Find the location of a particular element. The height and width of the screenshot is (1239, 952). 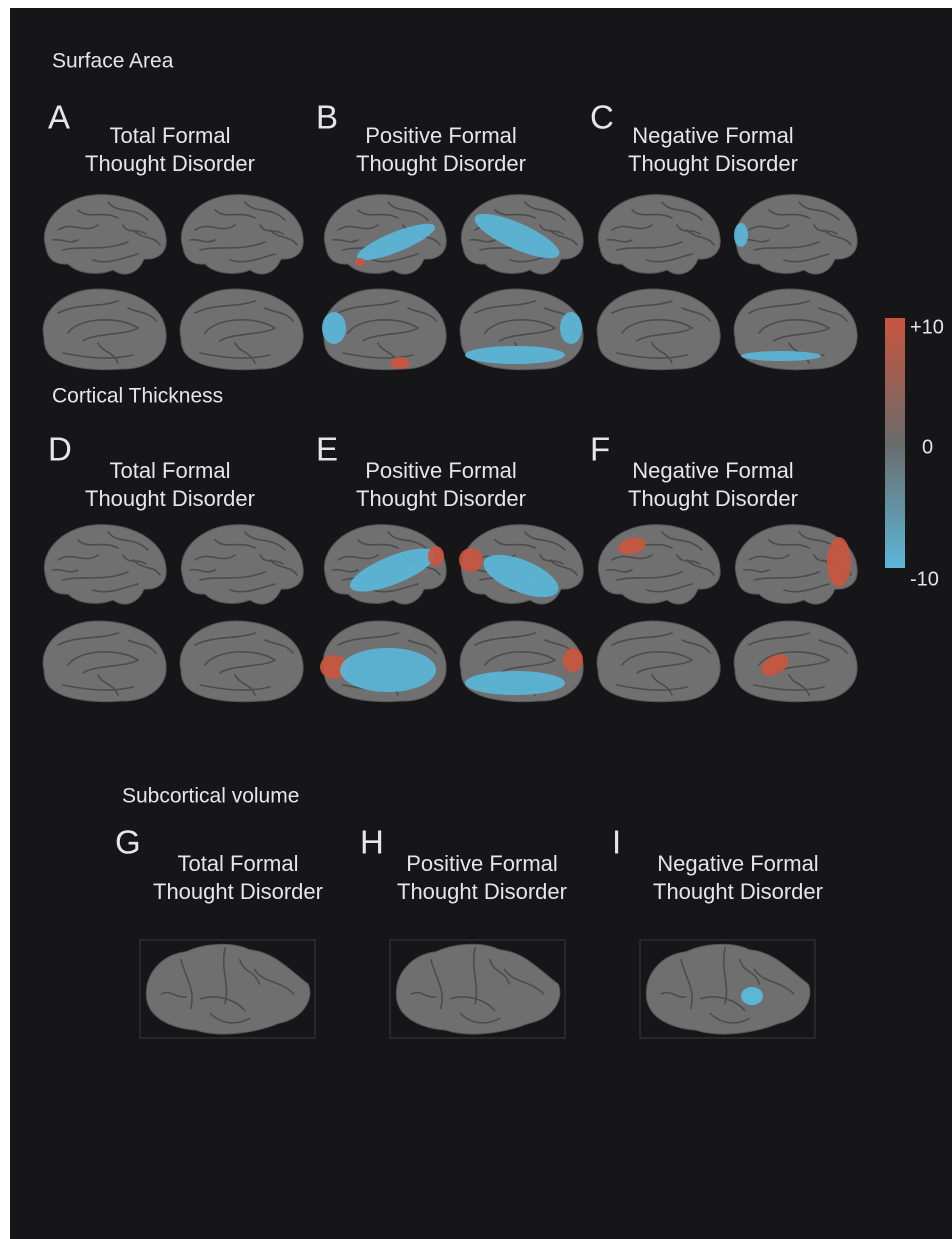

section-title: Cortical Thickness is located at coordinates (137, 396).